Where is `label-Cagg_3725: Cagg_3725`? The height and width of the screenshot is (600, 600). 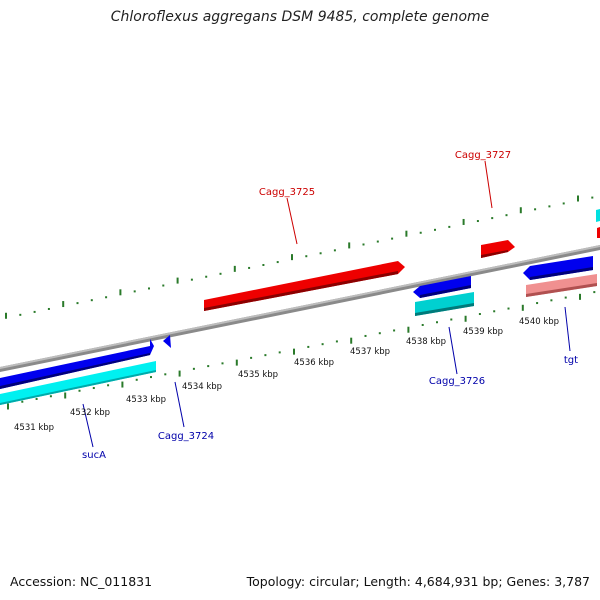 label-Cagg_3725: Cagg_3725 is located at coordinates (287, 192).